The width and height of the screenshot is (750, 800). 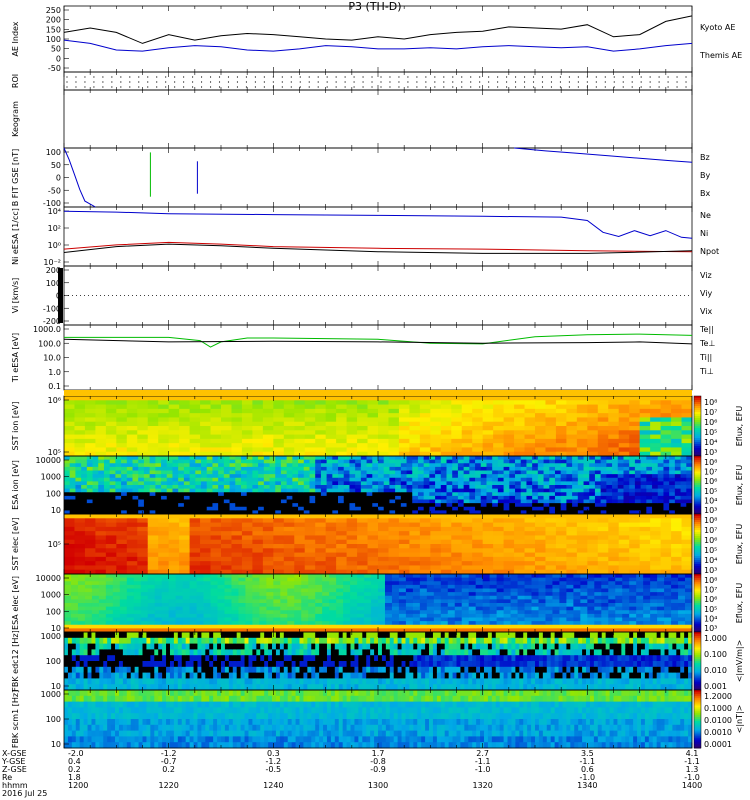 What do you see at coordinates (85, 635) in the screenshot?
I see `fbk-e-cell` at bounding box center [85, 635].